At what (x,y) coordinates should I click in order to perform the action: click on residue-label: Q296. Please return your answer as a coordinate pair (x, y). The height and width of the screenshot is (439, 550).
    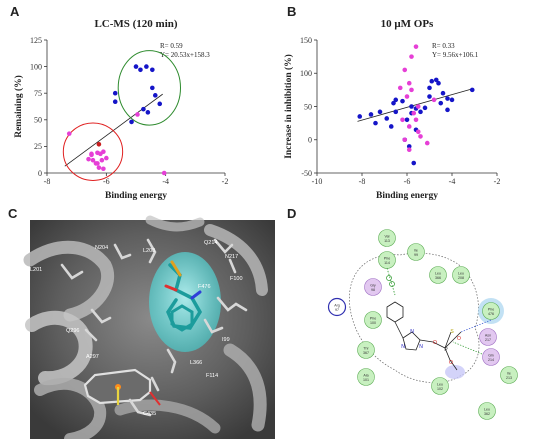
    Looking at the image, I should click on (72, 331).